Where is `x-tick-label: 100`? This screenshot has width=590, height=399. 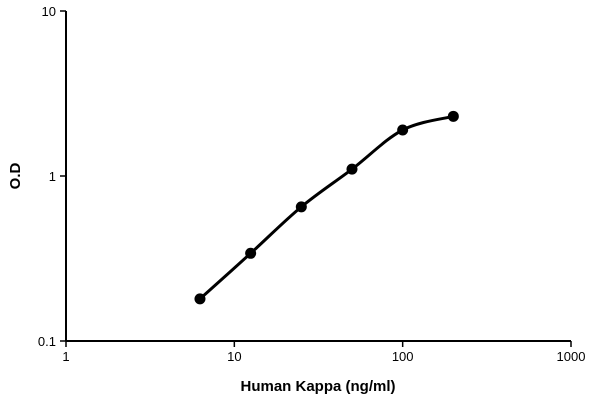 x-tick-label: 100 is located at coordinates (403, 356).